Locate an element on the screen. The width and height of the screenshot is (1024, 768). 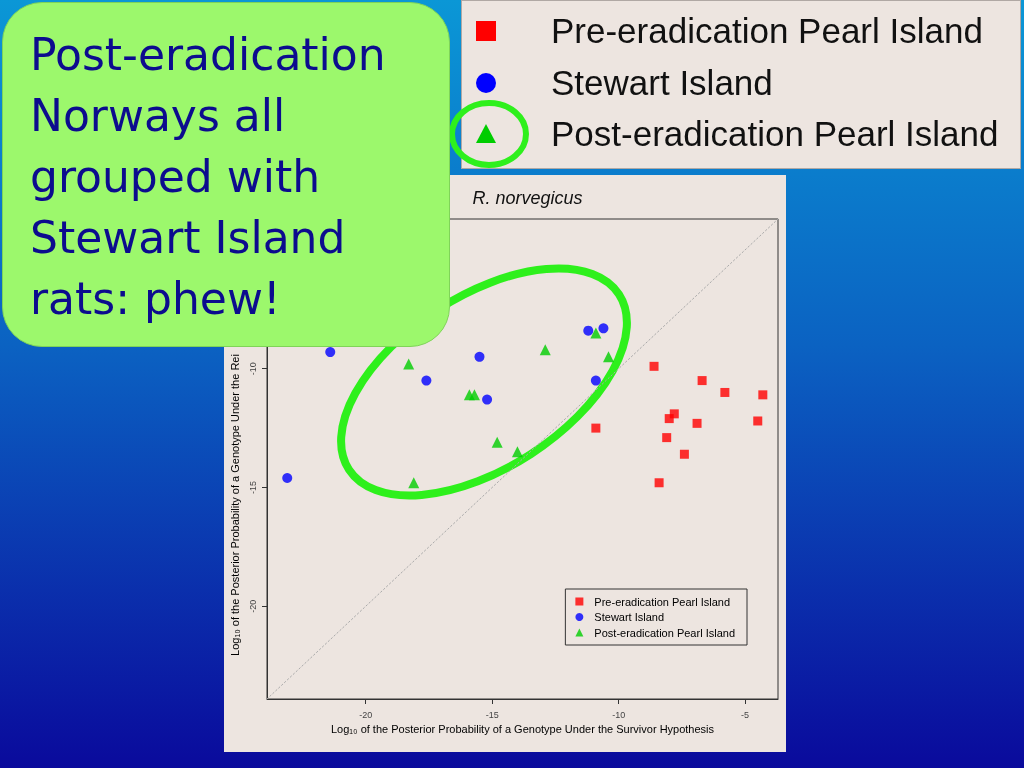
text: Pre-eradication Pearl Island is located at coordinates (767, 30).